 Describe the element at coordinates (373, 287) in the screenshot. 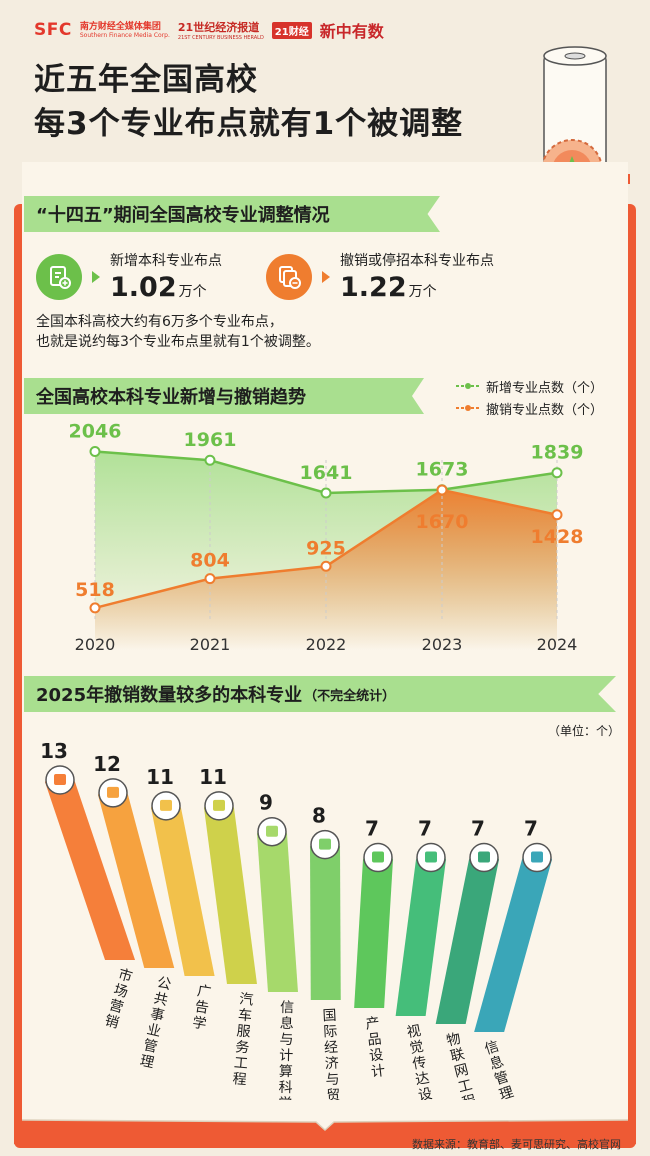

I see `stat-remove-value: 1.22` at that location.